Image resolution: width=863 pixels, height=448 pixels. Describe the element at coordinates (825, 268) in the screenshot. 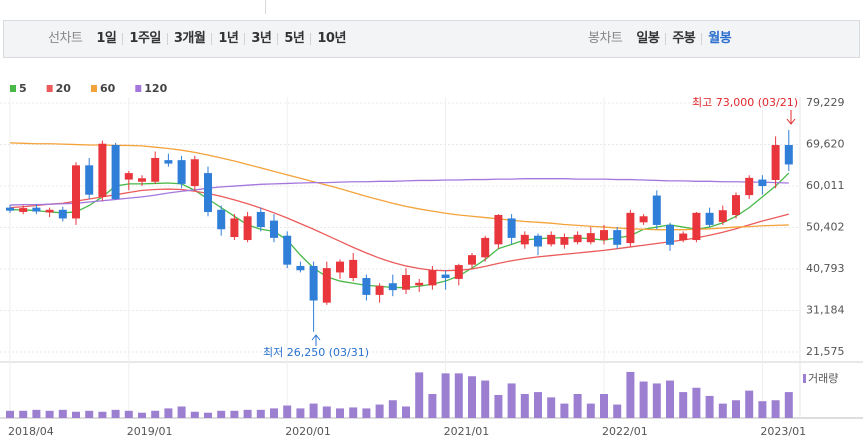

I see `y-tick-label: 40,793` at that location.